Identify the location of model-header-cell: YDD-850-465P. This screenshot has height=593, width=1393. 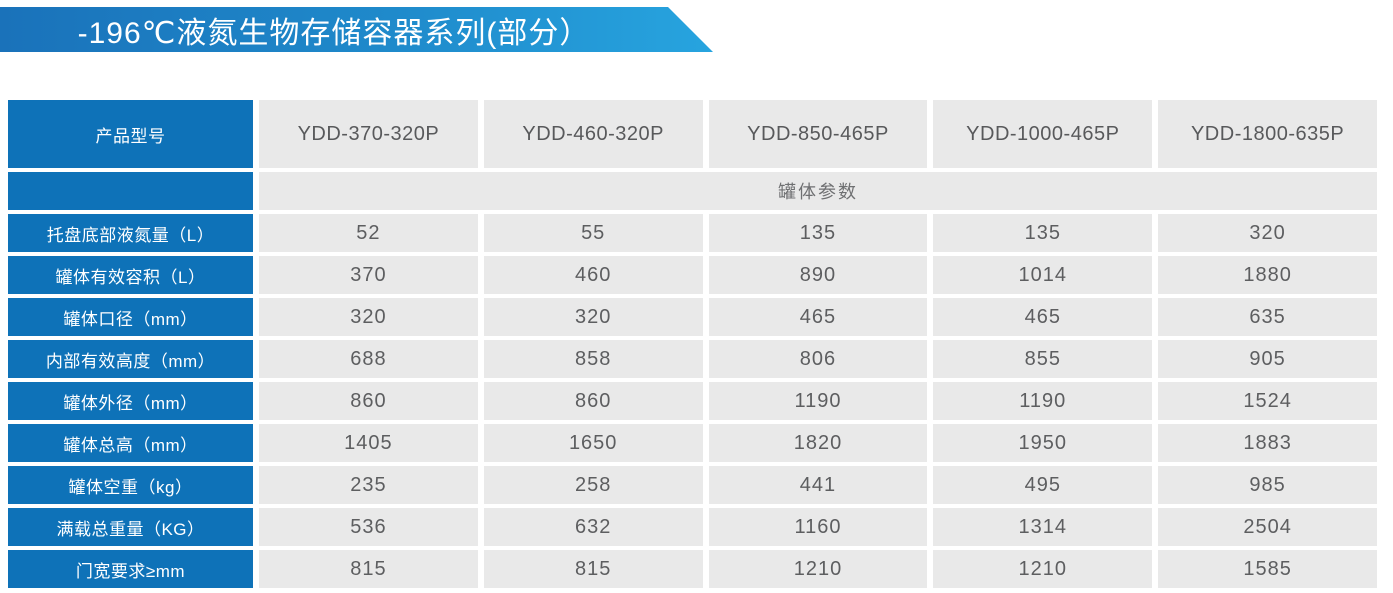
(818, 134).